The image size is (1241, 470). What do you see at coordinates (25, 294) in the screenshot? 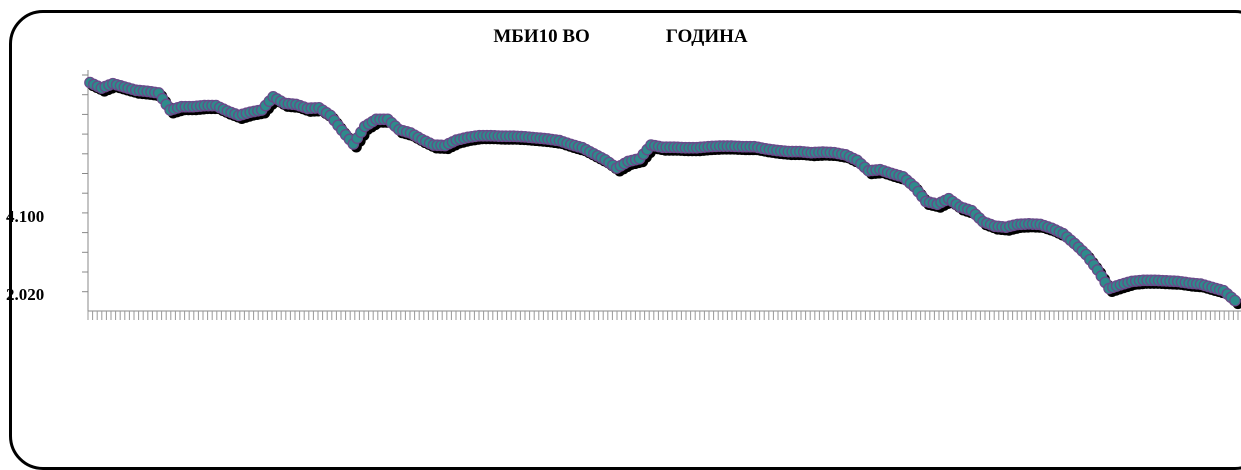
I see `y-tick-label-2020: 2.020` at bounding box center [25, 294].